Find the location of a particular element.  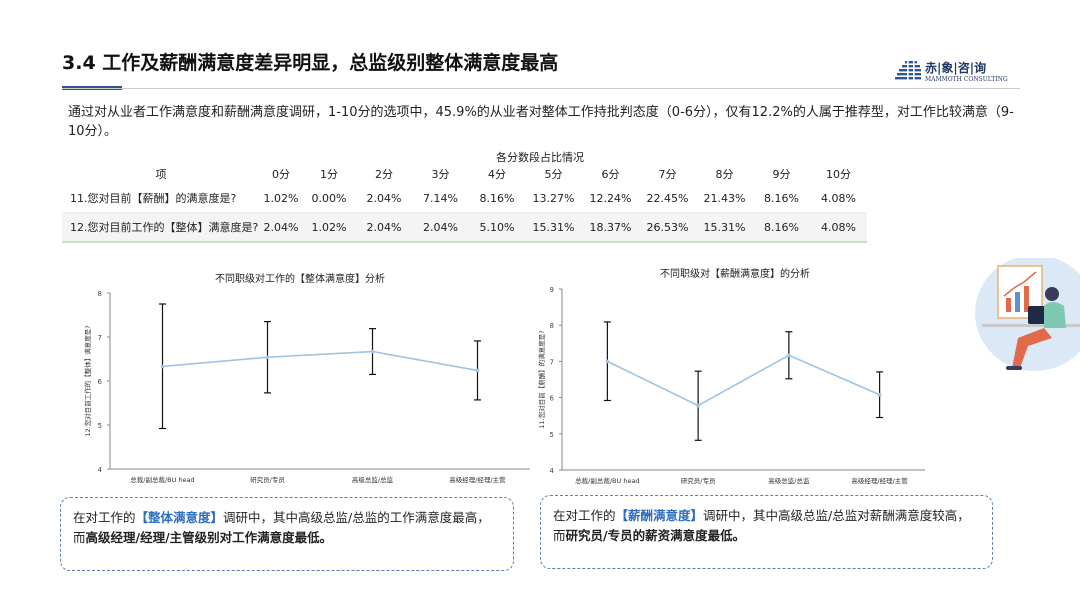

table-header: 7分 is located at coordinates (667, 174).